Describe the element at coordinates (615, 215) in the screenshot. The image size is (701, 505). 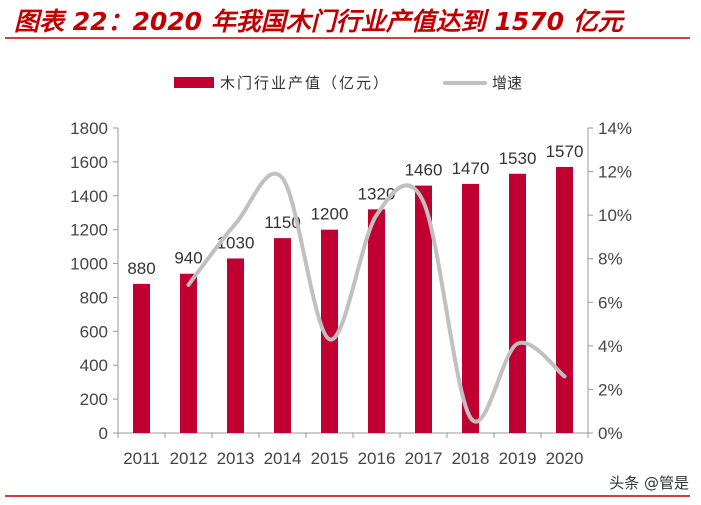
I see `y-right-tick-label: 10%` at that location.